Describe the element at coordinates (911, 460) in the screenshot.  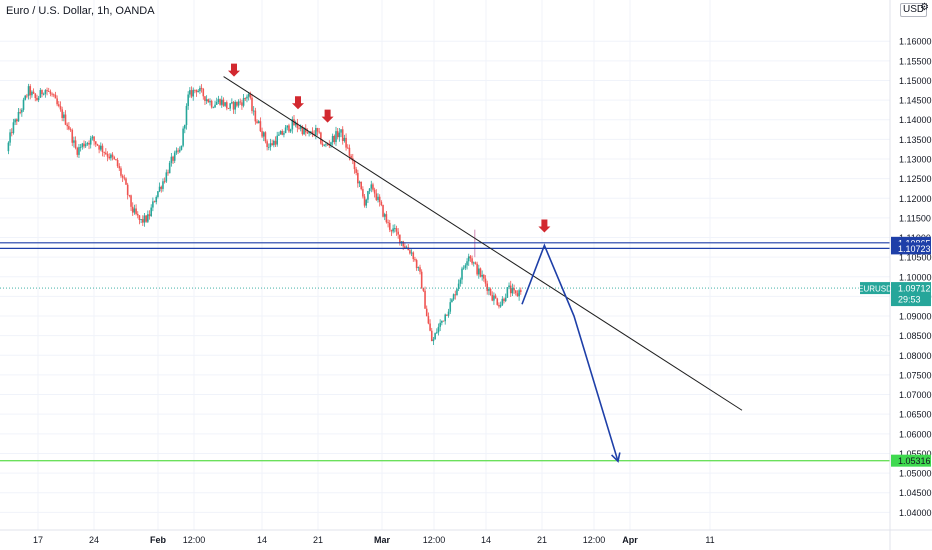
I see `price-tag` at that location.